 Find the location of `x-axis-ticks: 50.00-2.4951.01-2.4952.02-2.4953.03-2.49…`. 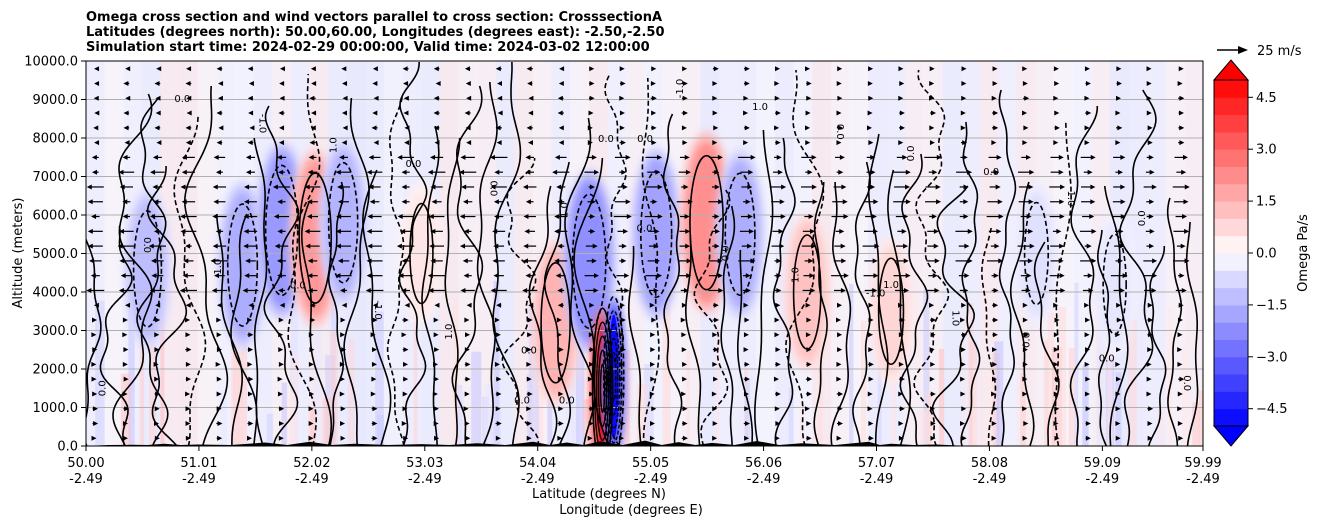

x-axis-ticks: 50.00-2.4951.01-2.4952.02-2.4953.03-2.49… is located at coordinates (644, 466).